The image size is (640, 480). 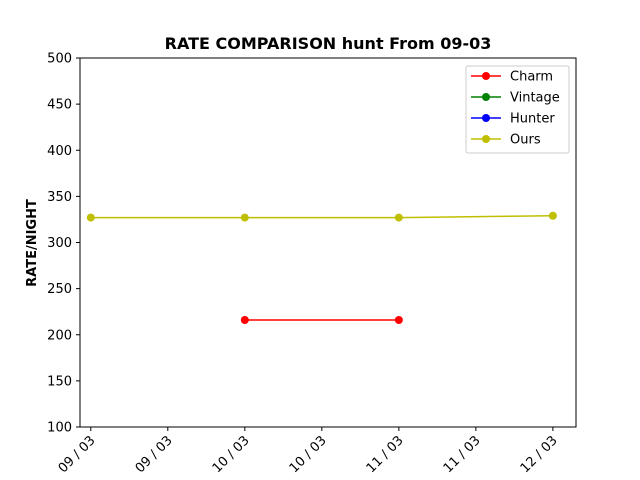 I want to click on legend-marker-hunter, so click(x=486, y=118).